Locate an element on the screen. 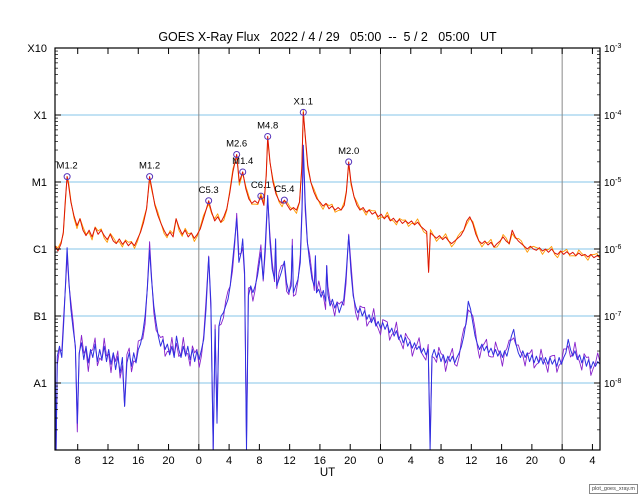 The image size is (640, 500). y-left-label: M1 is located at coordinates (39, 183).